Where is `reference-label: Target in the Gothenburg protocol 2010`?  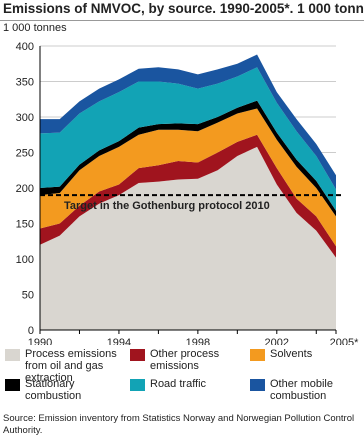 reference-label: Target in the Gothenburg protocol 2010 is located at coordinates (167, 206).